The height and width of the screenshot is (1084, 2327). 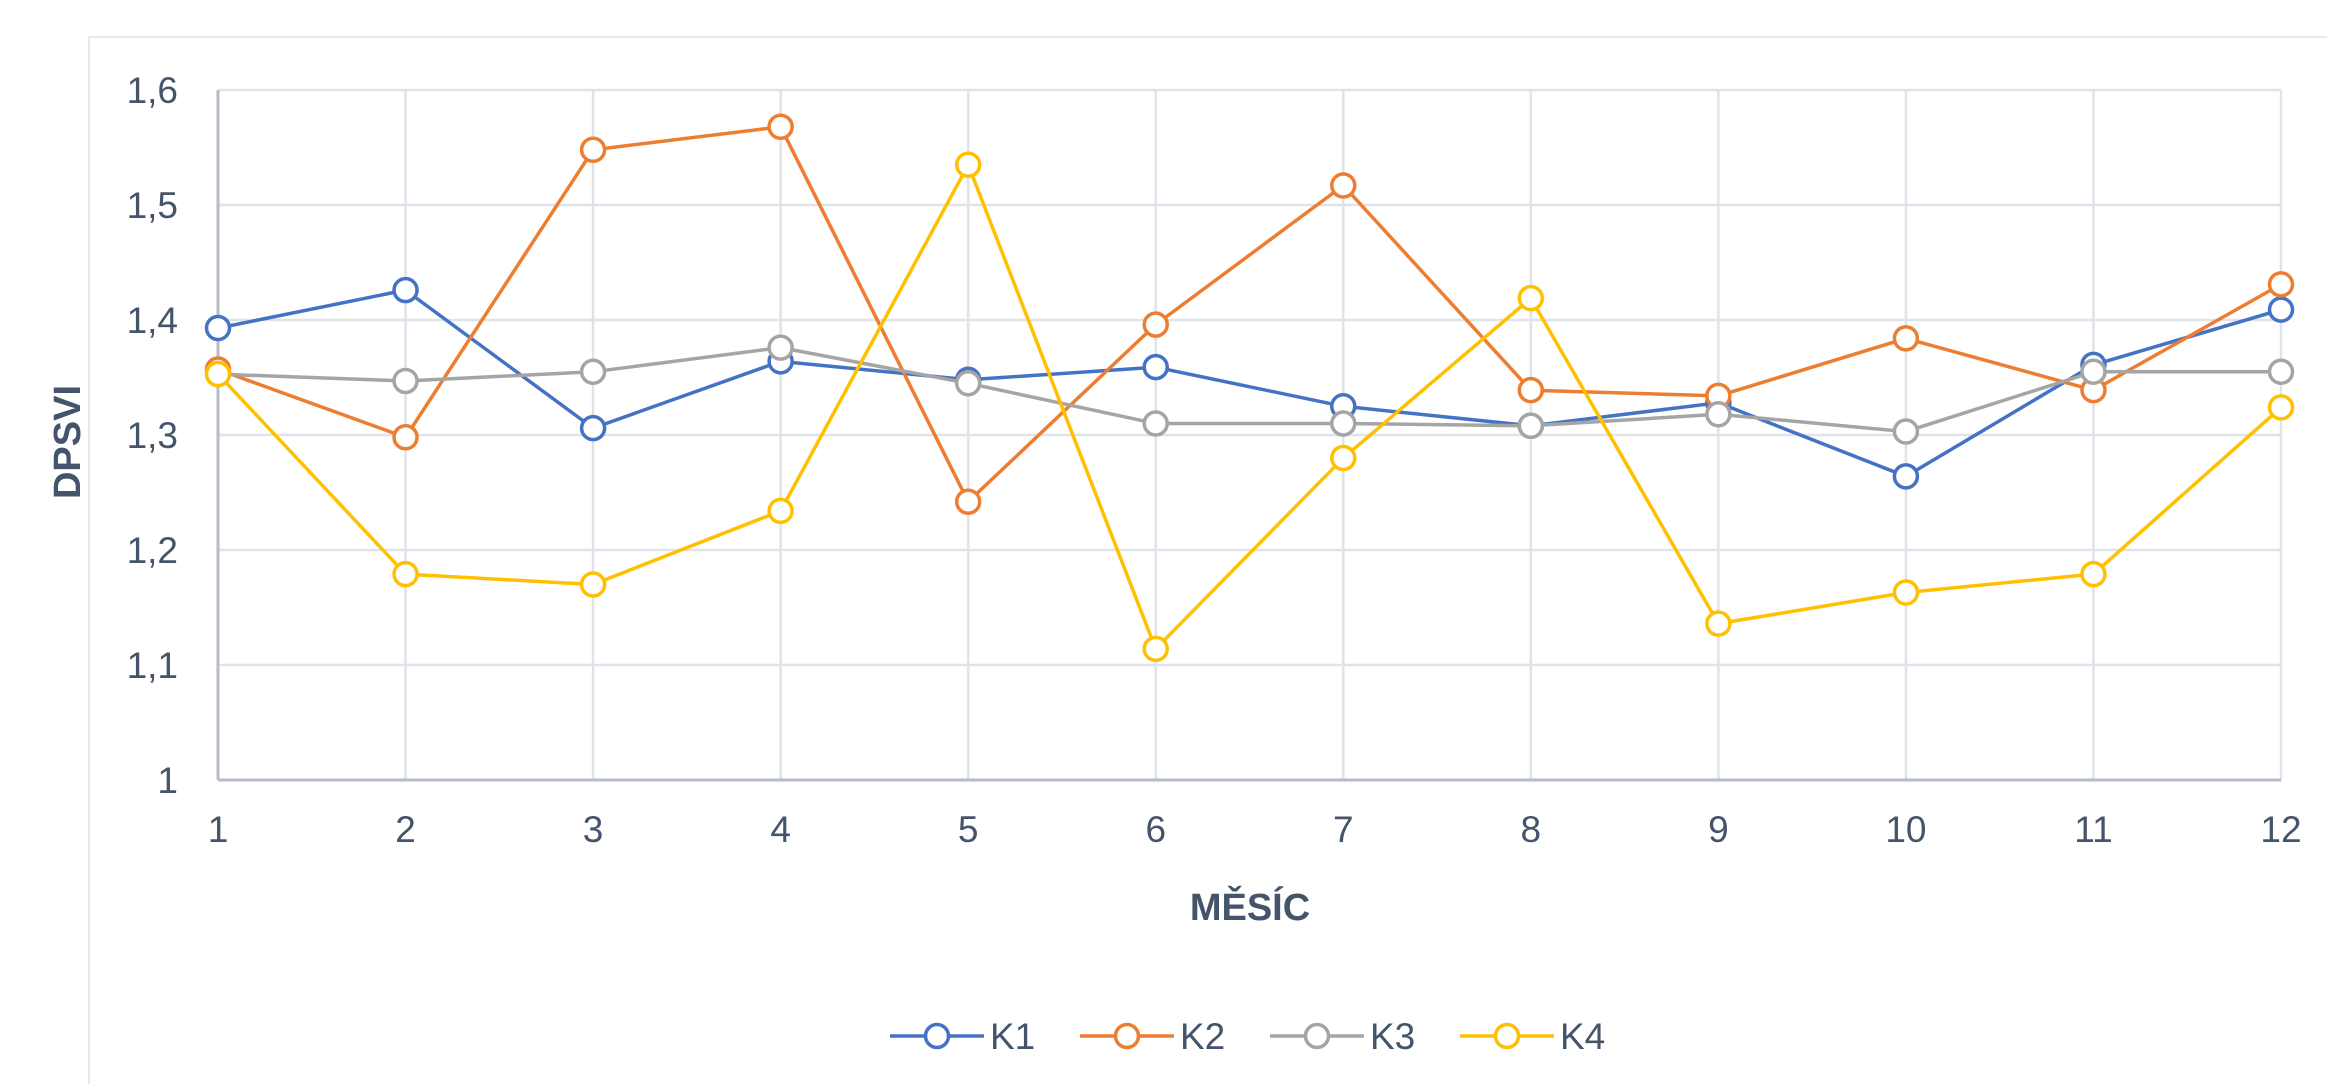 I want to click on legend-item: K3, so click(x=1342, y=1036).